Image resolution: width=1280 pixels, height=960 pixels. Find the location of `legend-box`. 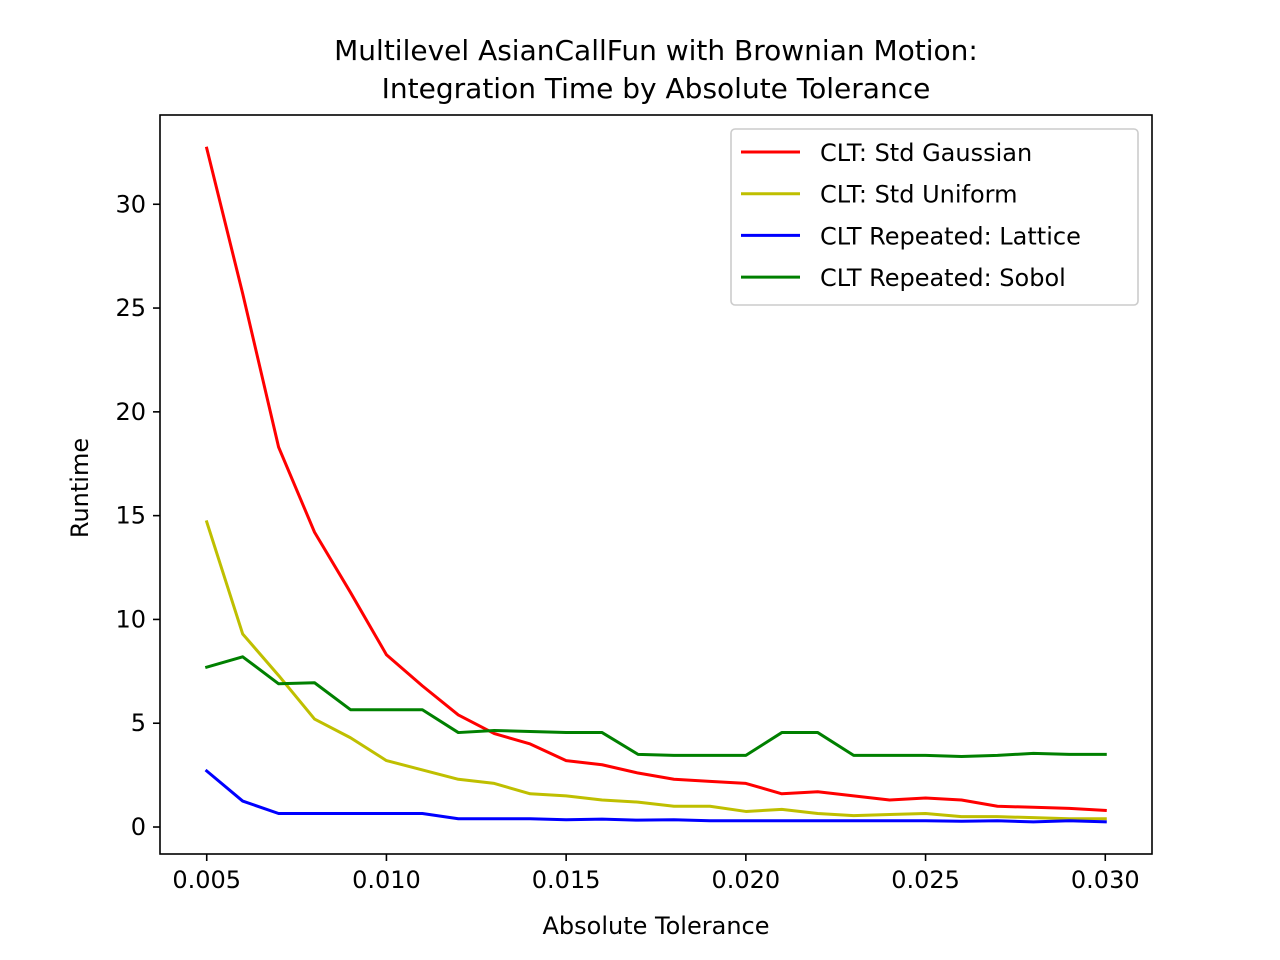

legend-box is located at coordinates (934, 217).